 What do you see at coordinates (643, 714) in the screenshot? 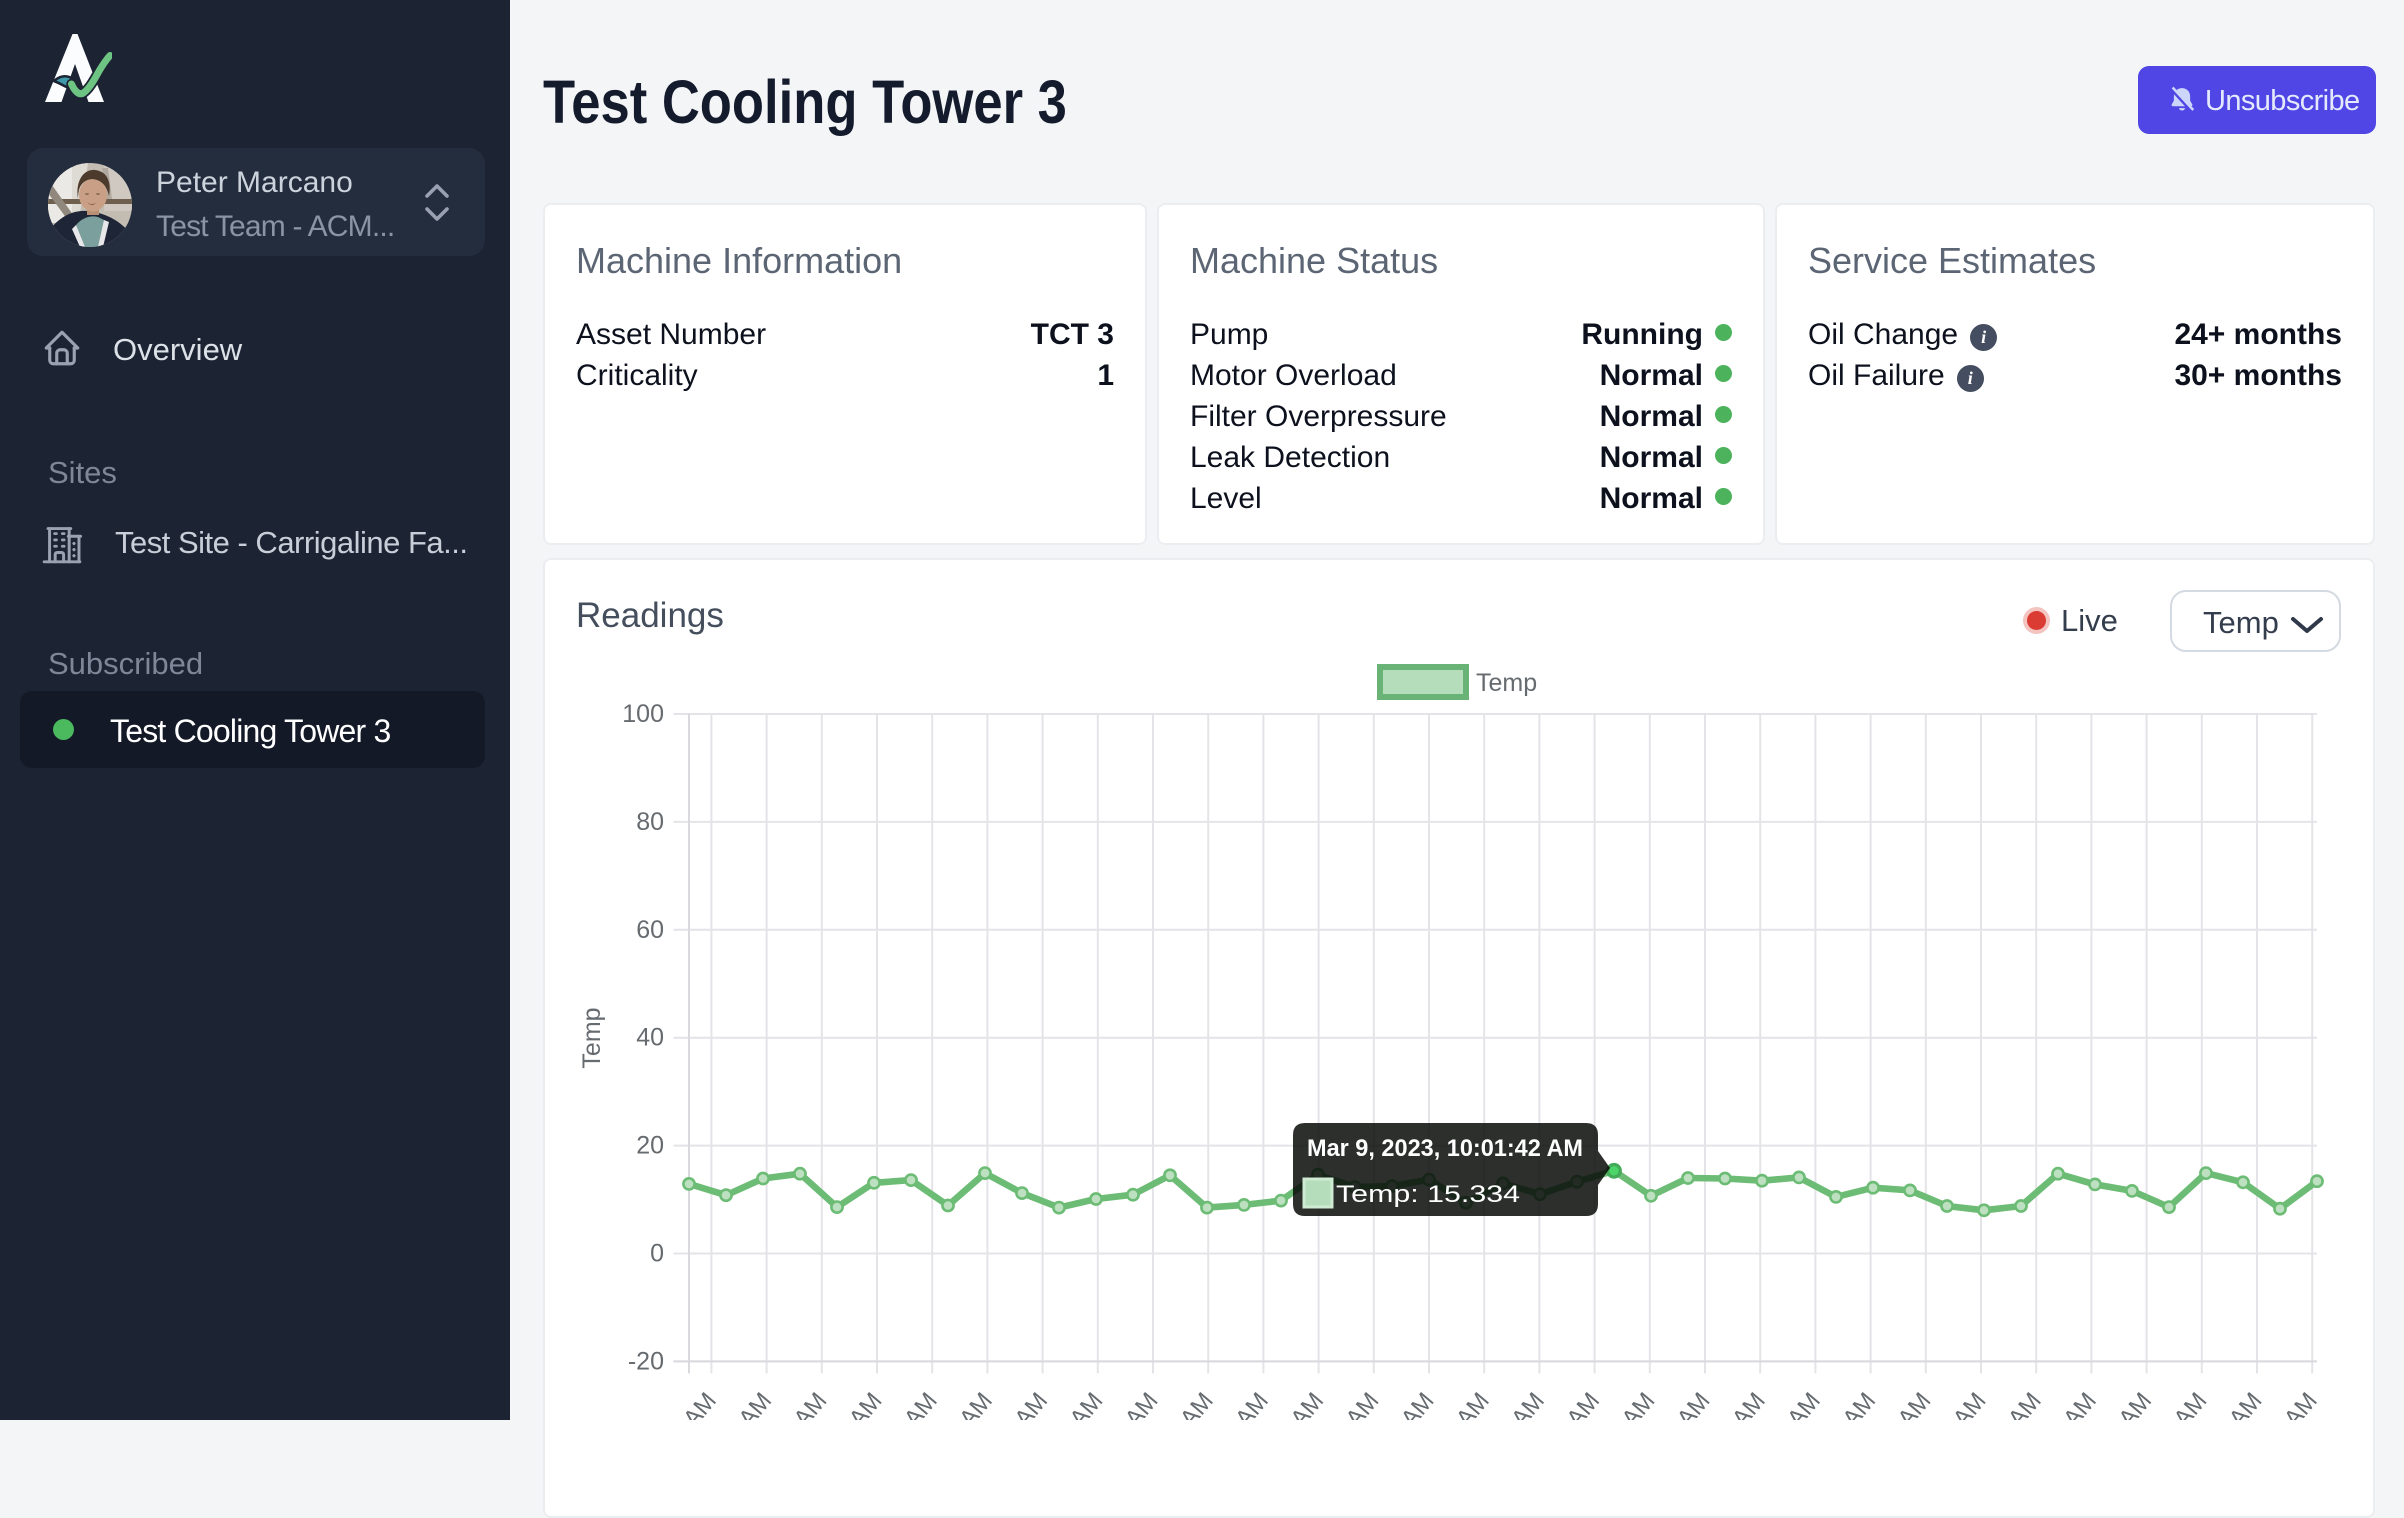
I see `svg-text: 100` at bounding box center [643, 714].